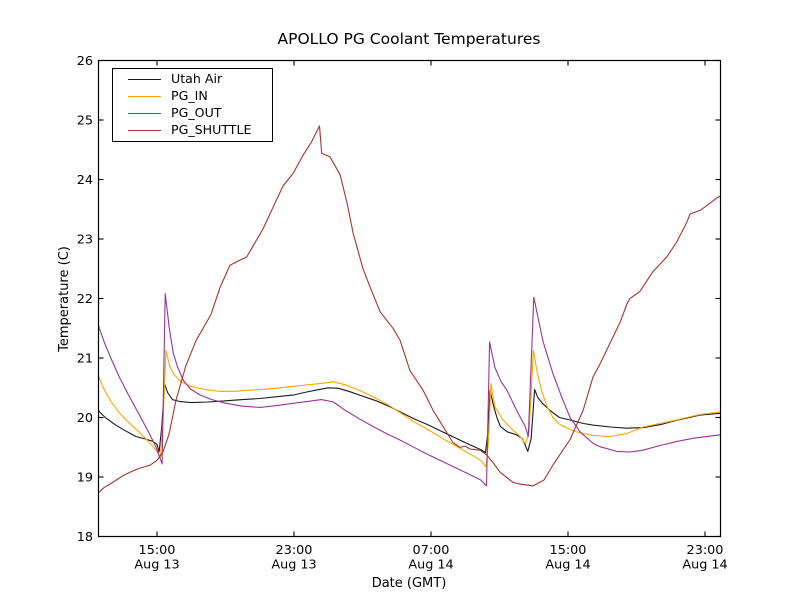  Describe the element at coordinates (85, 61) in the screenshot. I see `y-tick-label: 26` at that location.